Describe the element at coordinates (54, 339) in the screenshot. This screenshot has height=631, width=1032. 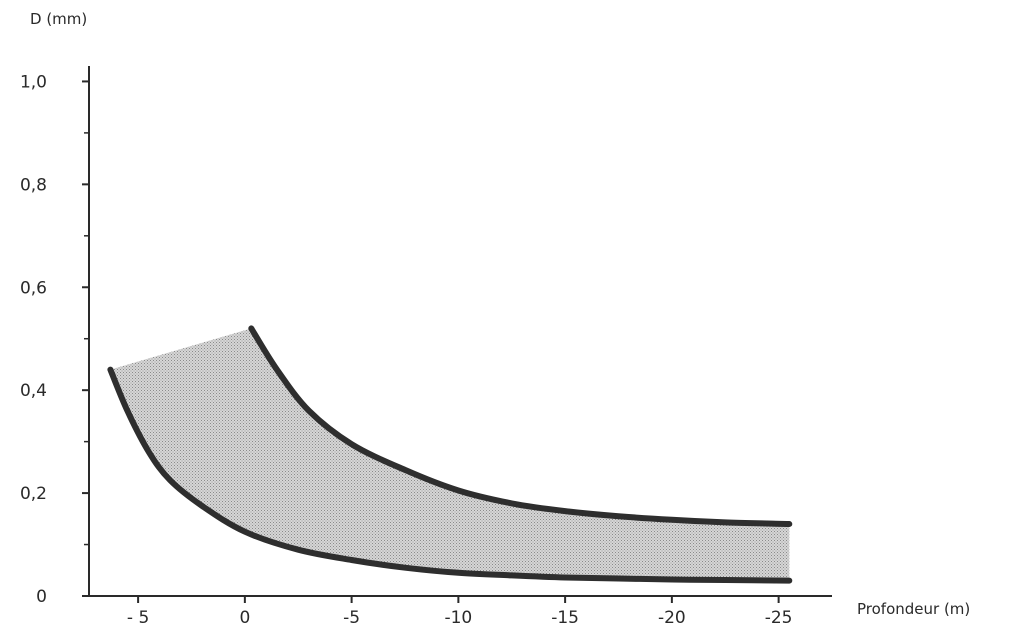
I see `y-ticks: 0 0,2 0,4 0,6 0,8 1,0` at that location.